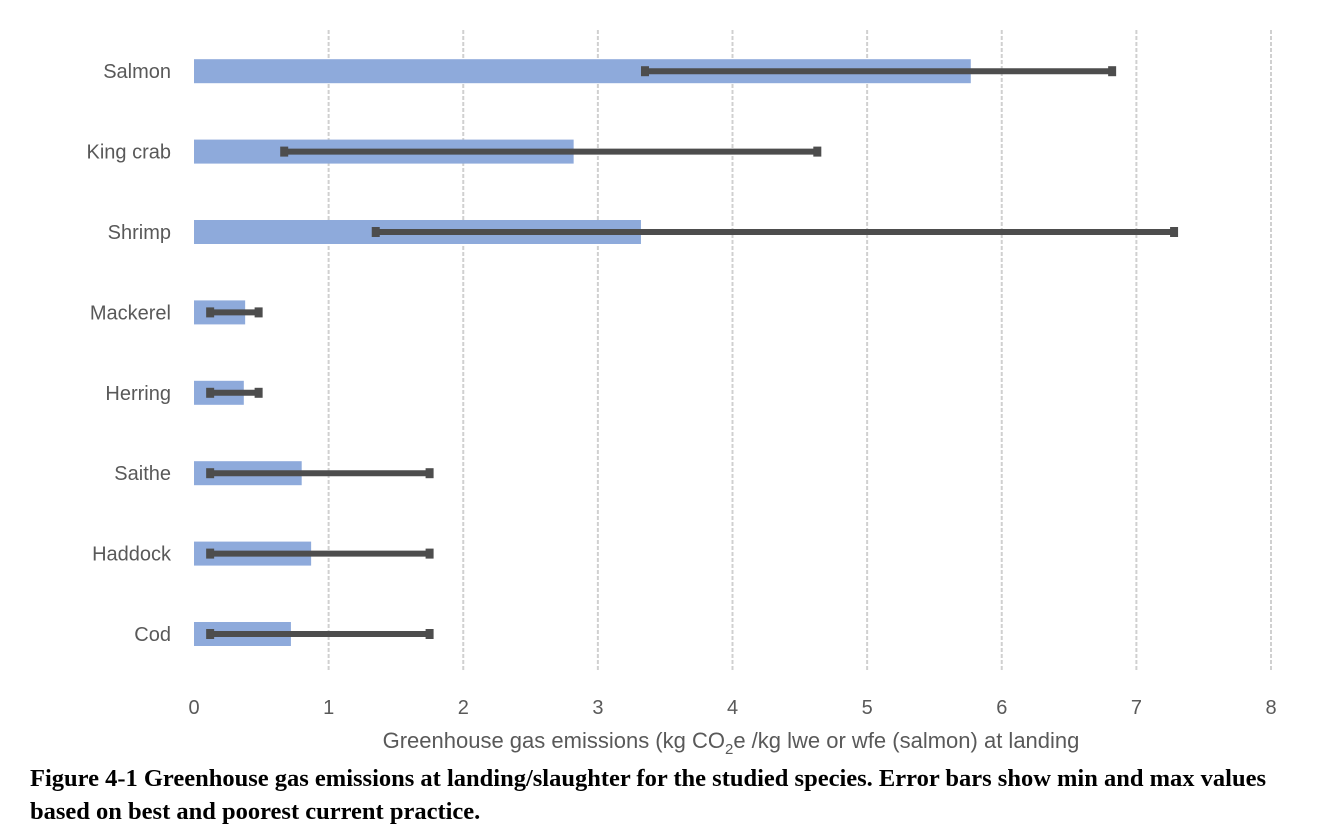 This screenshot has width=1338, height=828. I want to click on error-bar-mackerel, so click(234, 312).